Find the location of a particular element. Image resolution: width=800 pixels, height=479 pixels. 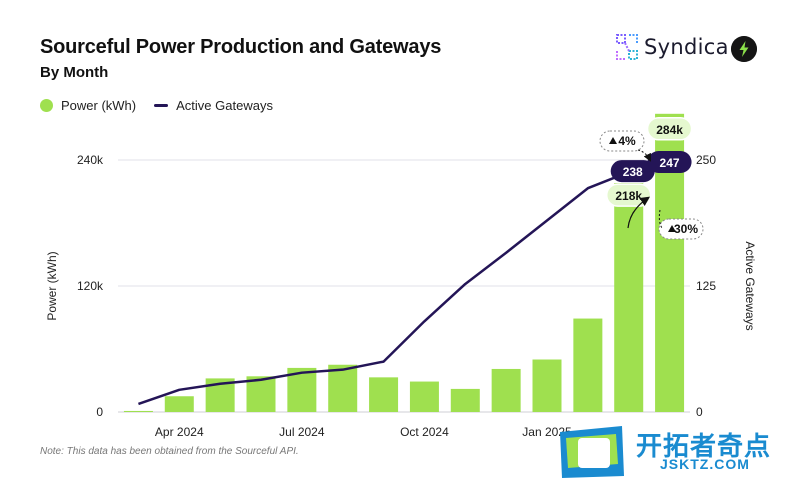

brand-logo: Syndica is located at coordinates (672, 47).